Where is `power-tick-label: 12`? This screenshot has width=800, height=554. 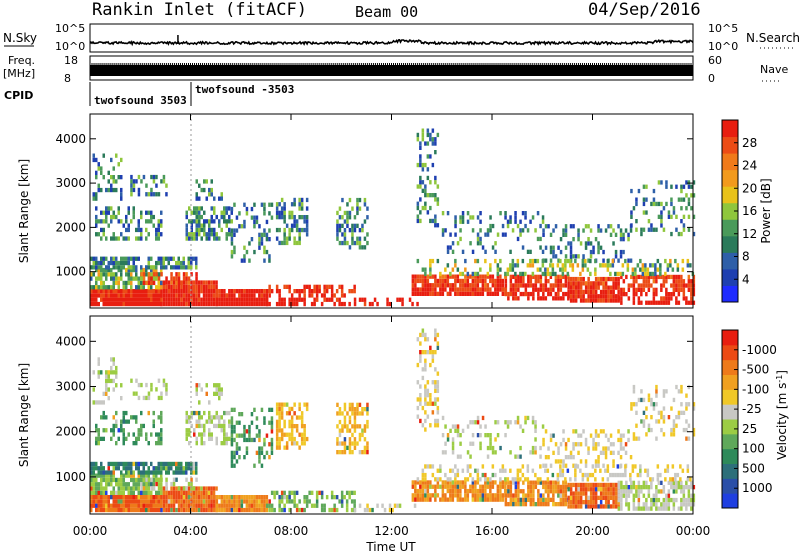 power-tick-label: 12 is located at coordinates (749, 234).